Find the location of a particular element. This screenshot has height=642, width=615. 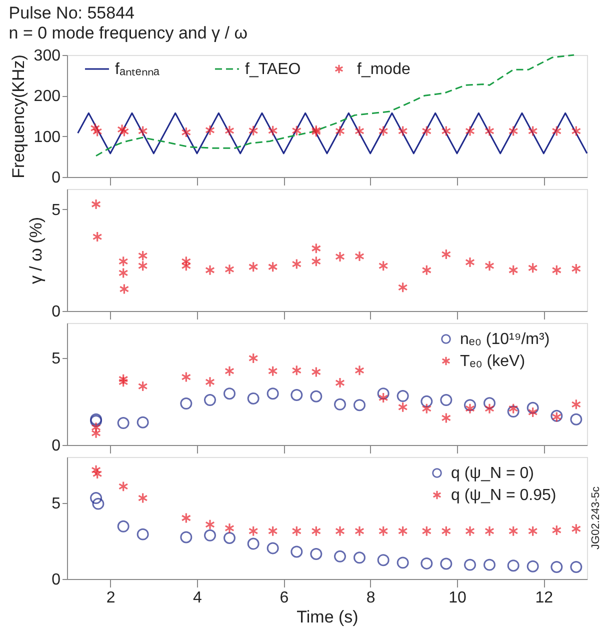

y-axis-title: γ / ω (%) is located at coordinates (36, 250).